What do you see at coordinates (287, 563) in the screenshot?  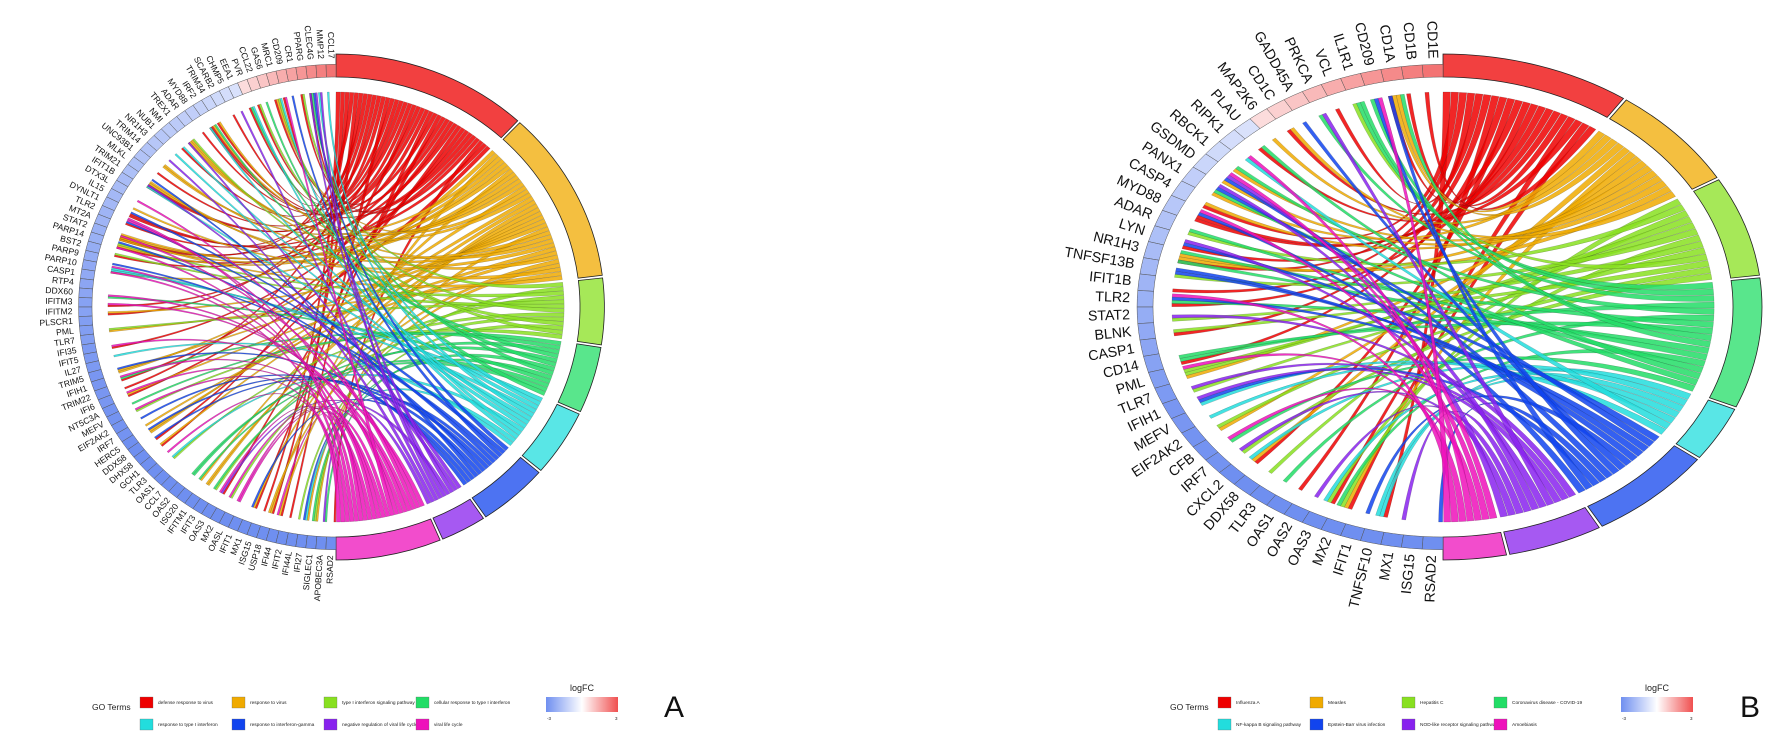 I see `gene-label: IFI44L` at bounding box center [287, 563].